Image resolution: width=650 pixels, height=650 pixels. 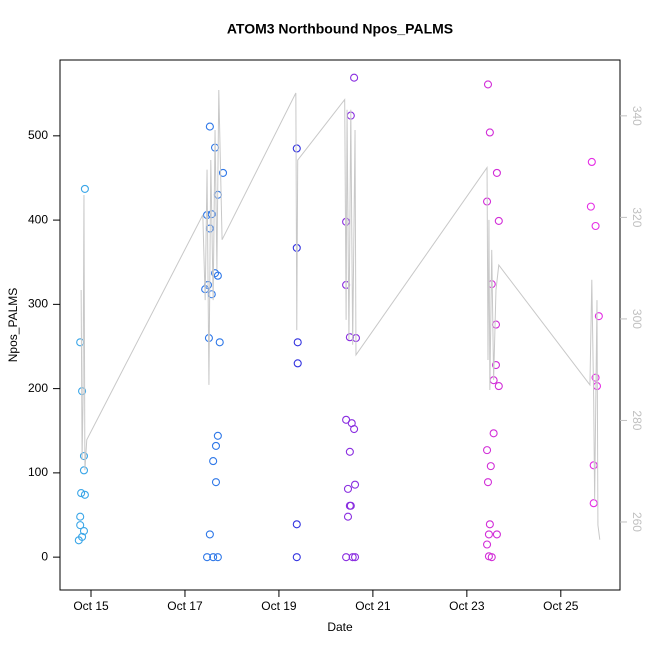 What do you see at coordinates (637, 217) in the screenshot?
I see `y2-tick-label: 320` at bounding box center [637, 217].